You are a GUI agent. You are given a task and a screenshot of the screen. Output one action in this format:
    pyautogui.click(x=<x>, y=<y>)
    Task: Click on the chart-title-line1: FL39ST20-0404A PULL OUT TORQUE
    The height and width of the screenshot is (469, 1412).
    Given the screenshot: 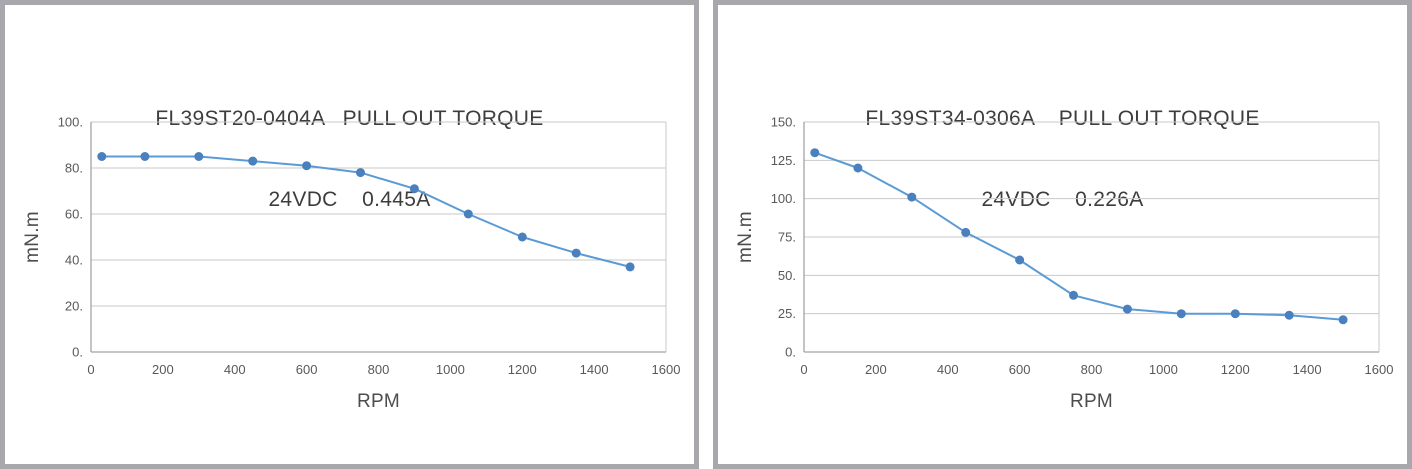 What is the action you would take?
    pyautogui.click(x=349, y=118)
    